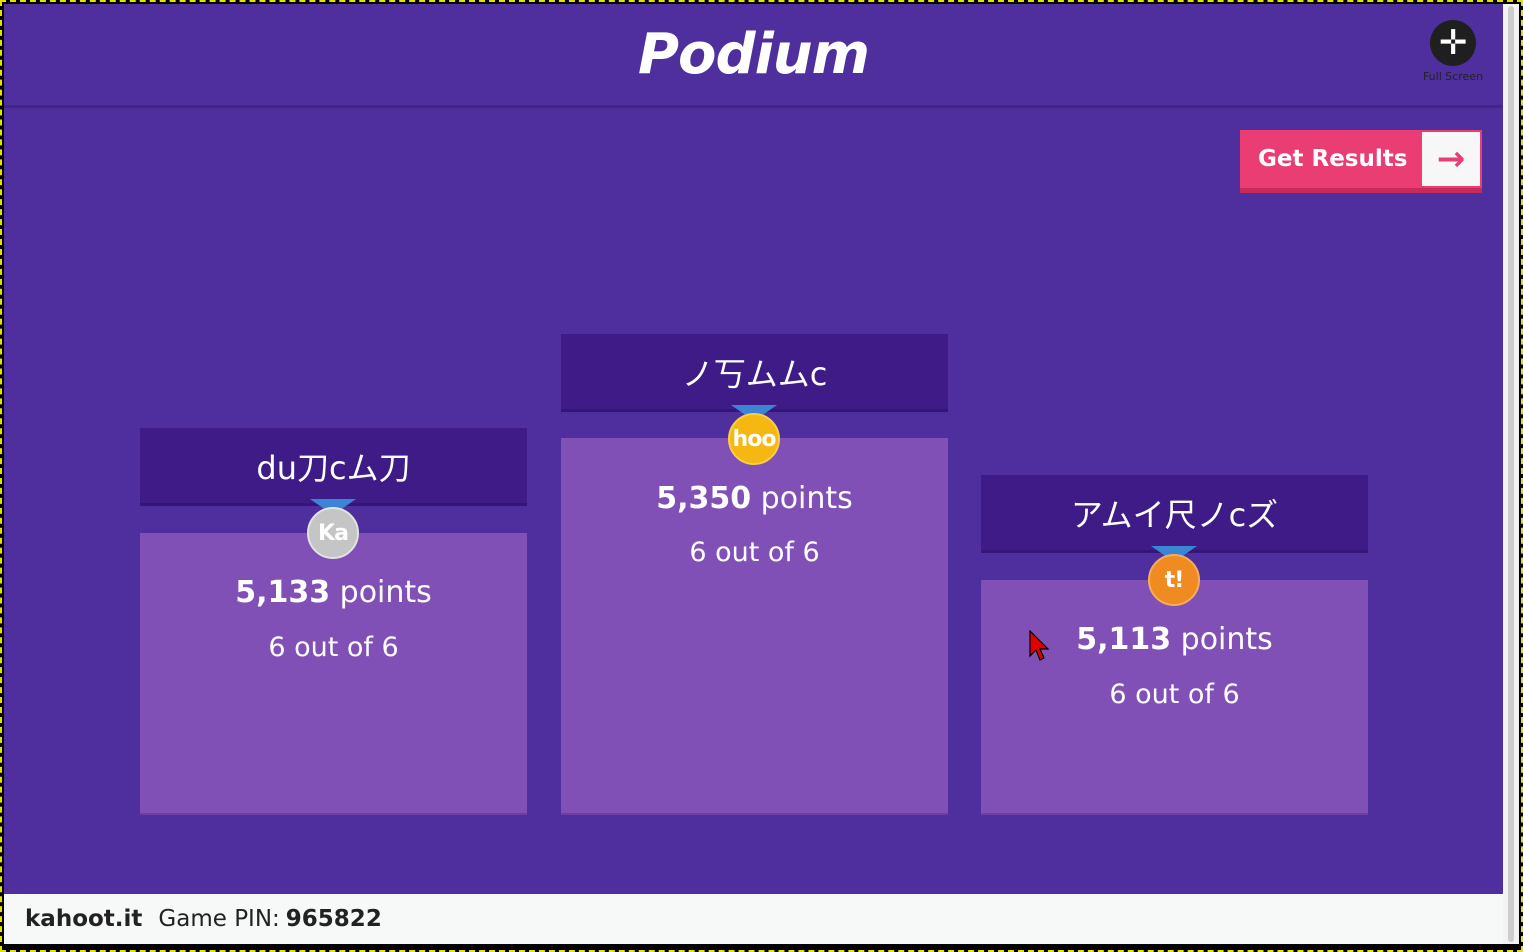 The image size is (1523, 952). What do you see at coordinates (754, 625) in the screenshot?
I see `first-place-block: 5,350 points 6 out of 6` at bounding box center [754, 625].